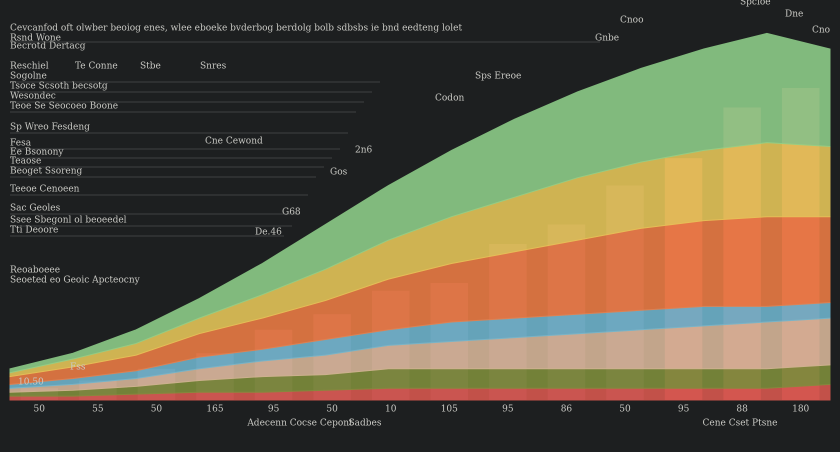  What do you see at coordinates (567, 410) in the screenshot?
I see `x-tick-label: 86` at bounding box center [567, 410].